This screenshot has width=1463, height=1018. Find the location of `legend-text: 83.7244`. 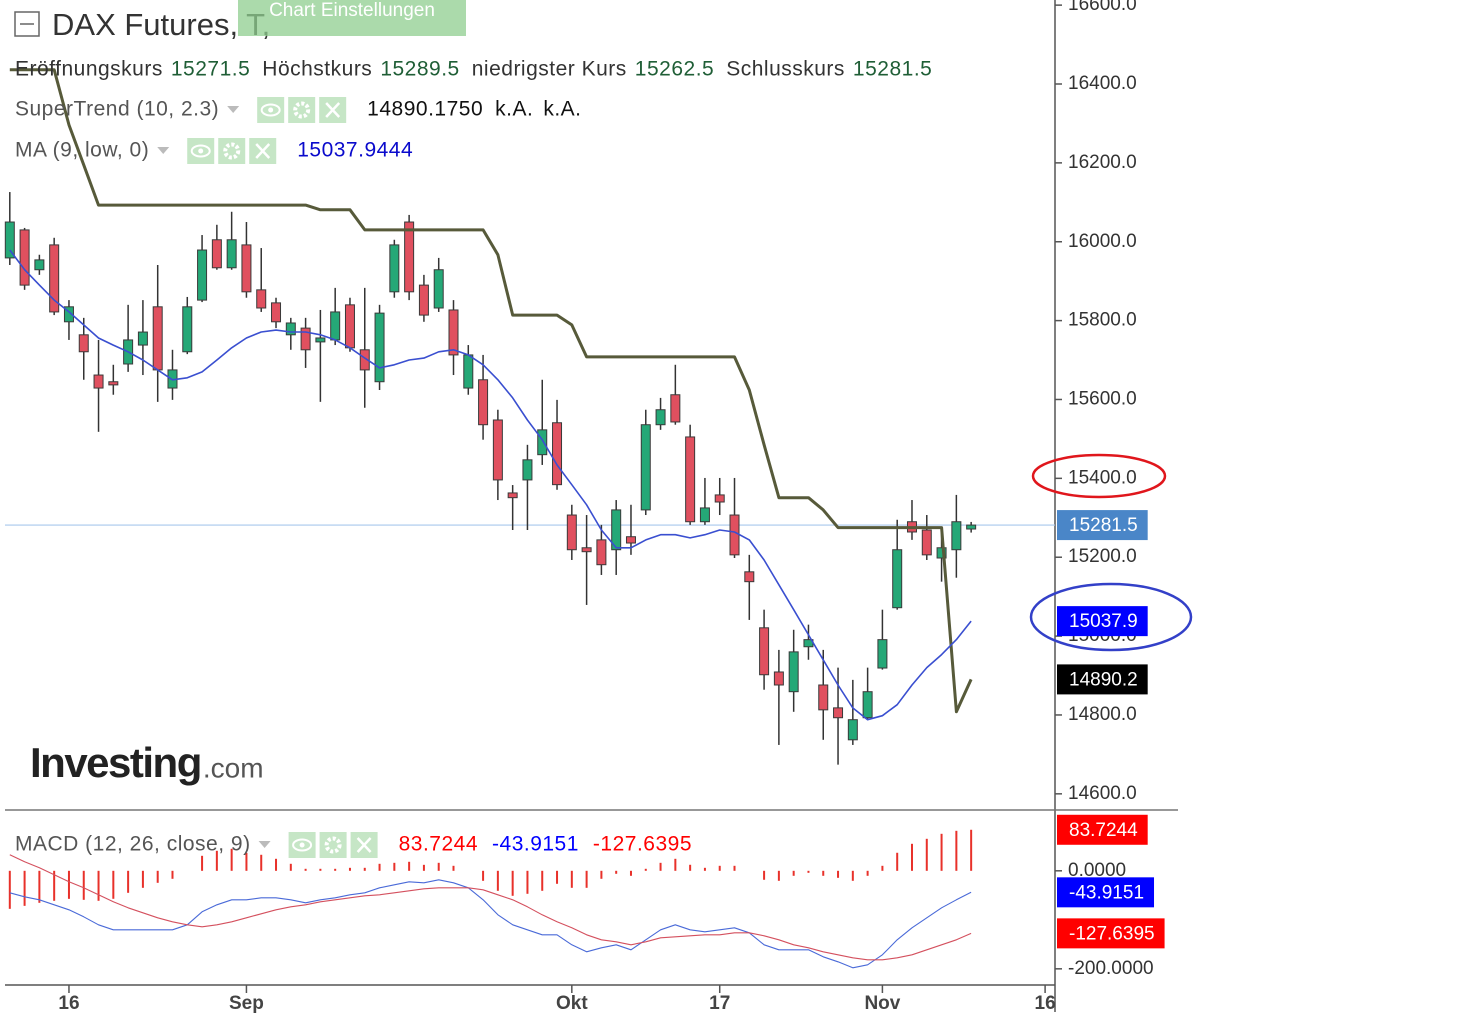

legend-text: 83.7244 is located at coordinates (438, 844).